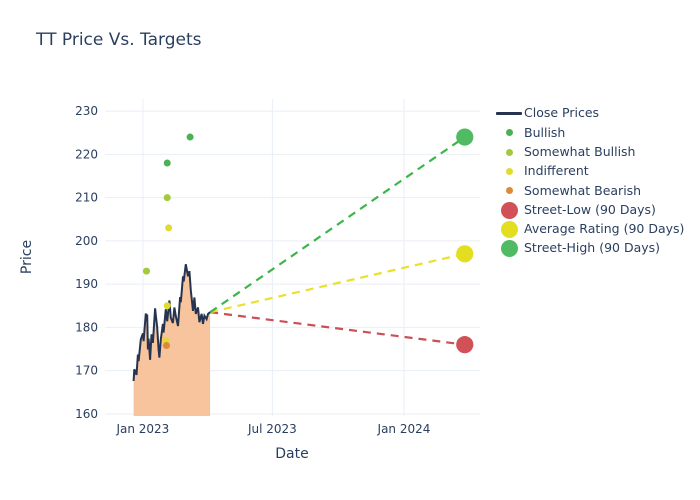 Image resolution: width=700 pixels, height=500 pixels. I want to click on legend-item-bullish: Bullish, so click(589, 132).